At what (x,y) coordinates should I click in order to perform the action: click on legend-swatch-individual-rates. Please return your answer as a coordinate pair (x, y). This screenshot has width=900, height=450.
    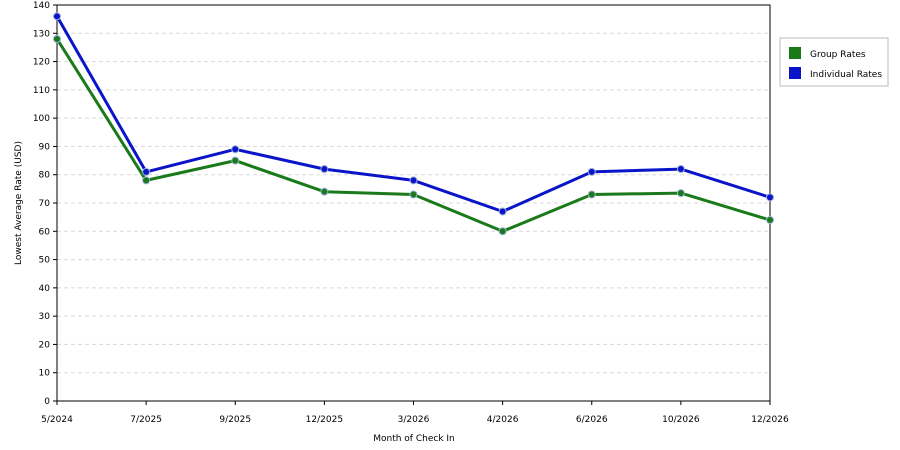
    Looking at the image, I should click on (795, 73).